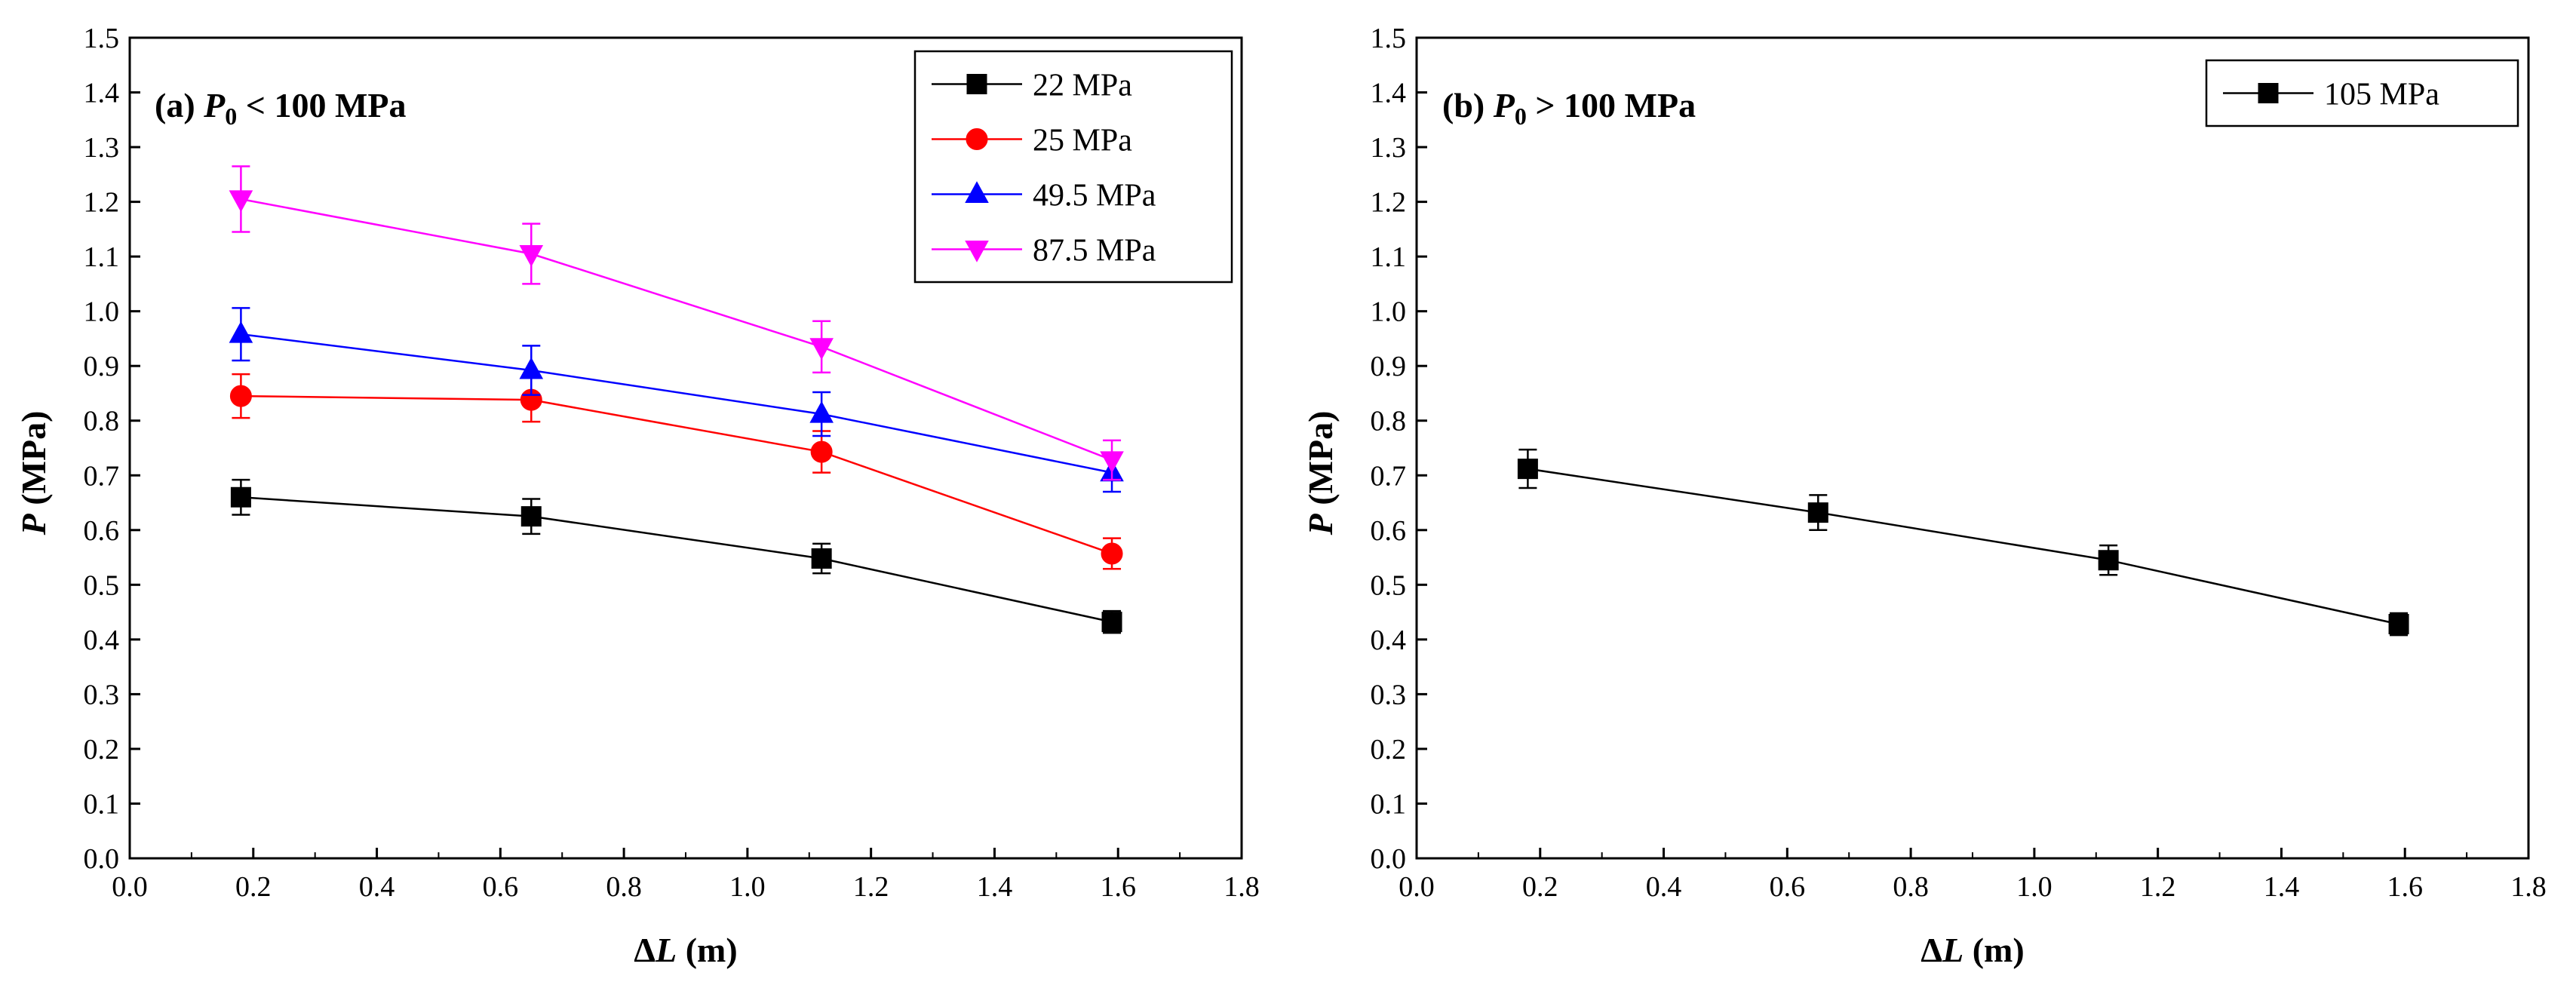  What do you see at coordinates (1972, 950) in the screenshot?
I see `panel-b-x-axis-title: ΔL (m)` at bounding box center [1972, 950].